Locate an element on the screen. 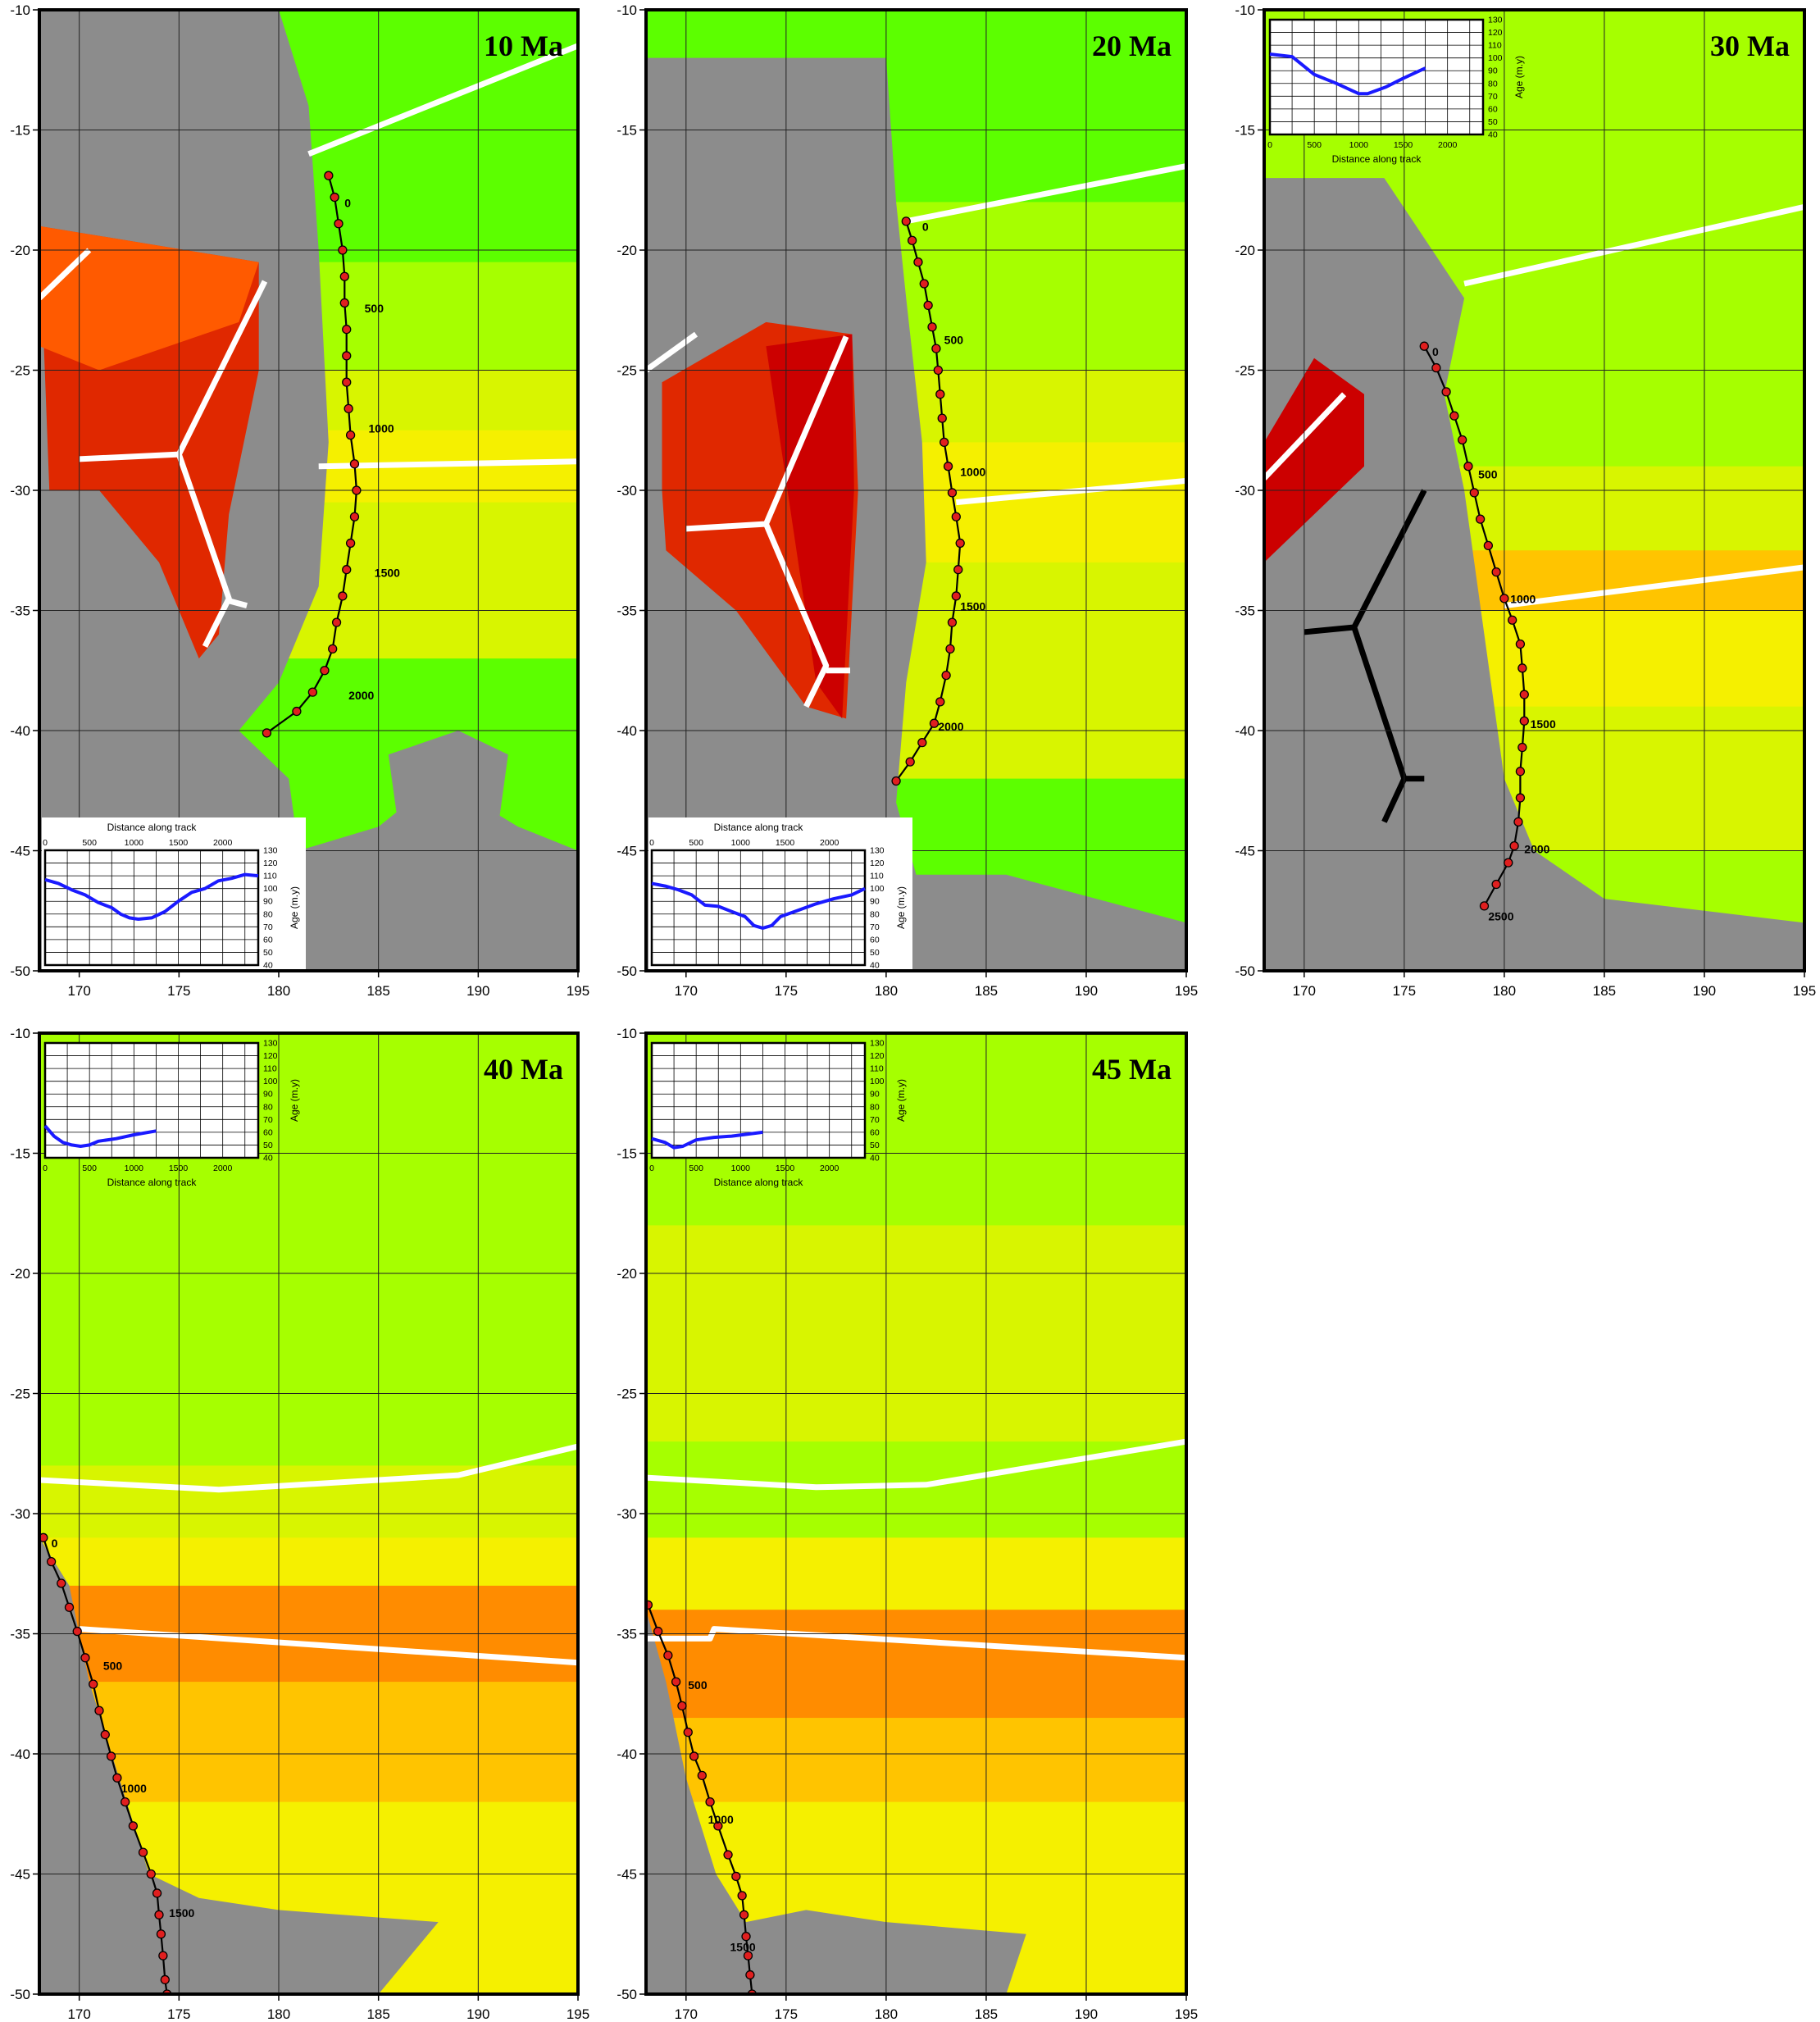  inset-x-tick-label: 2000 is located at coordinates (223, 1168).